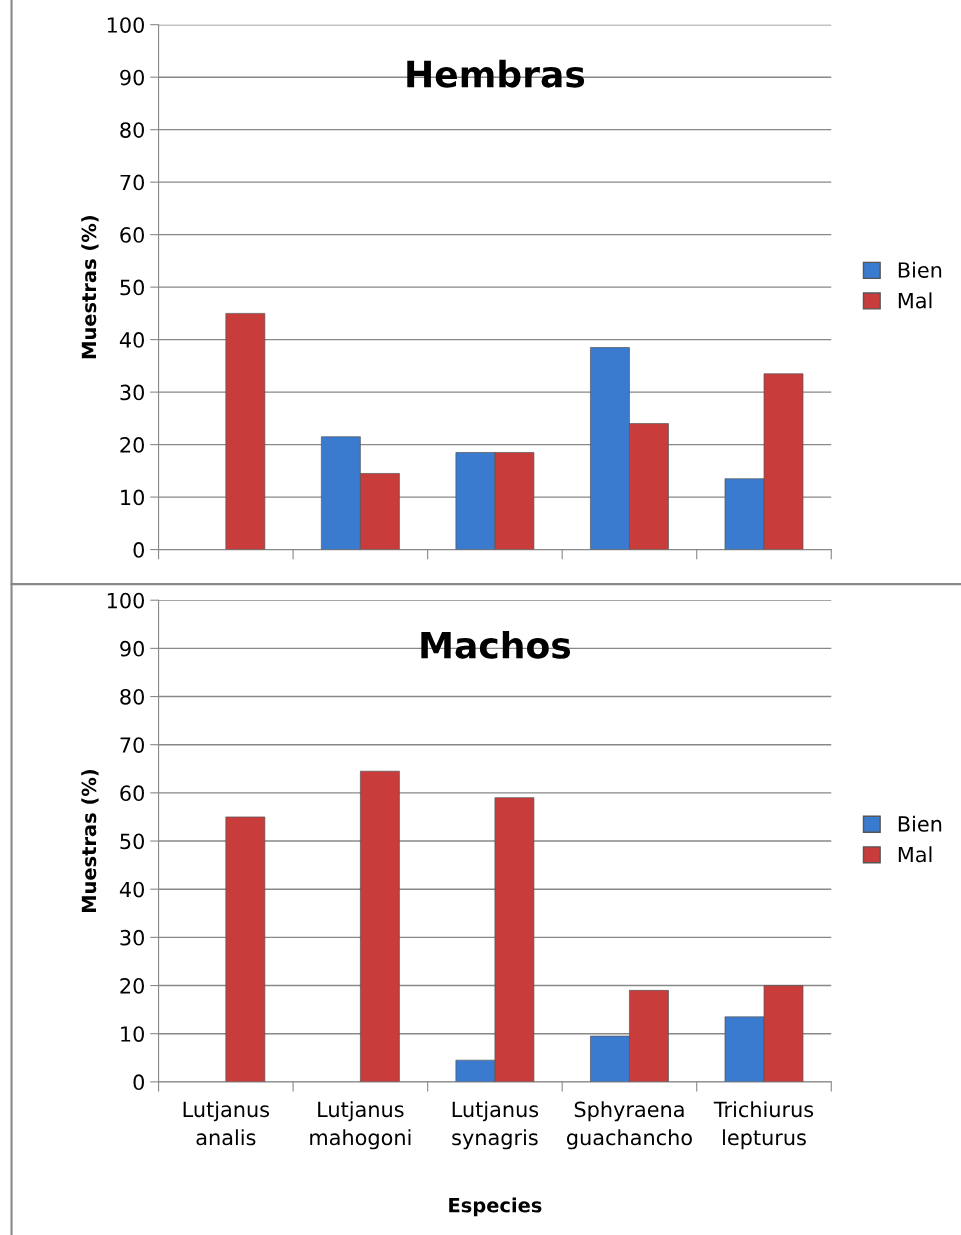 The height and width of the screenshot is (1235, 961). I want to click on x-tick-label: Lutjanus mahogoni, so click(360, 1125).